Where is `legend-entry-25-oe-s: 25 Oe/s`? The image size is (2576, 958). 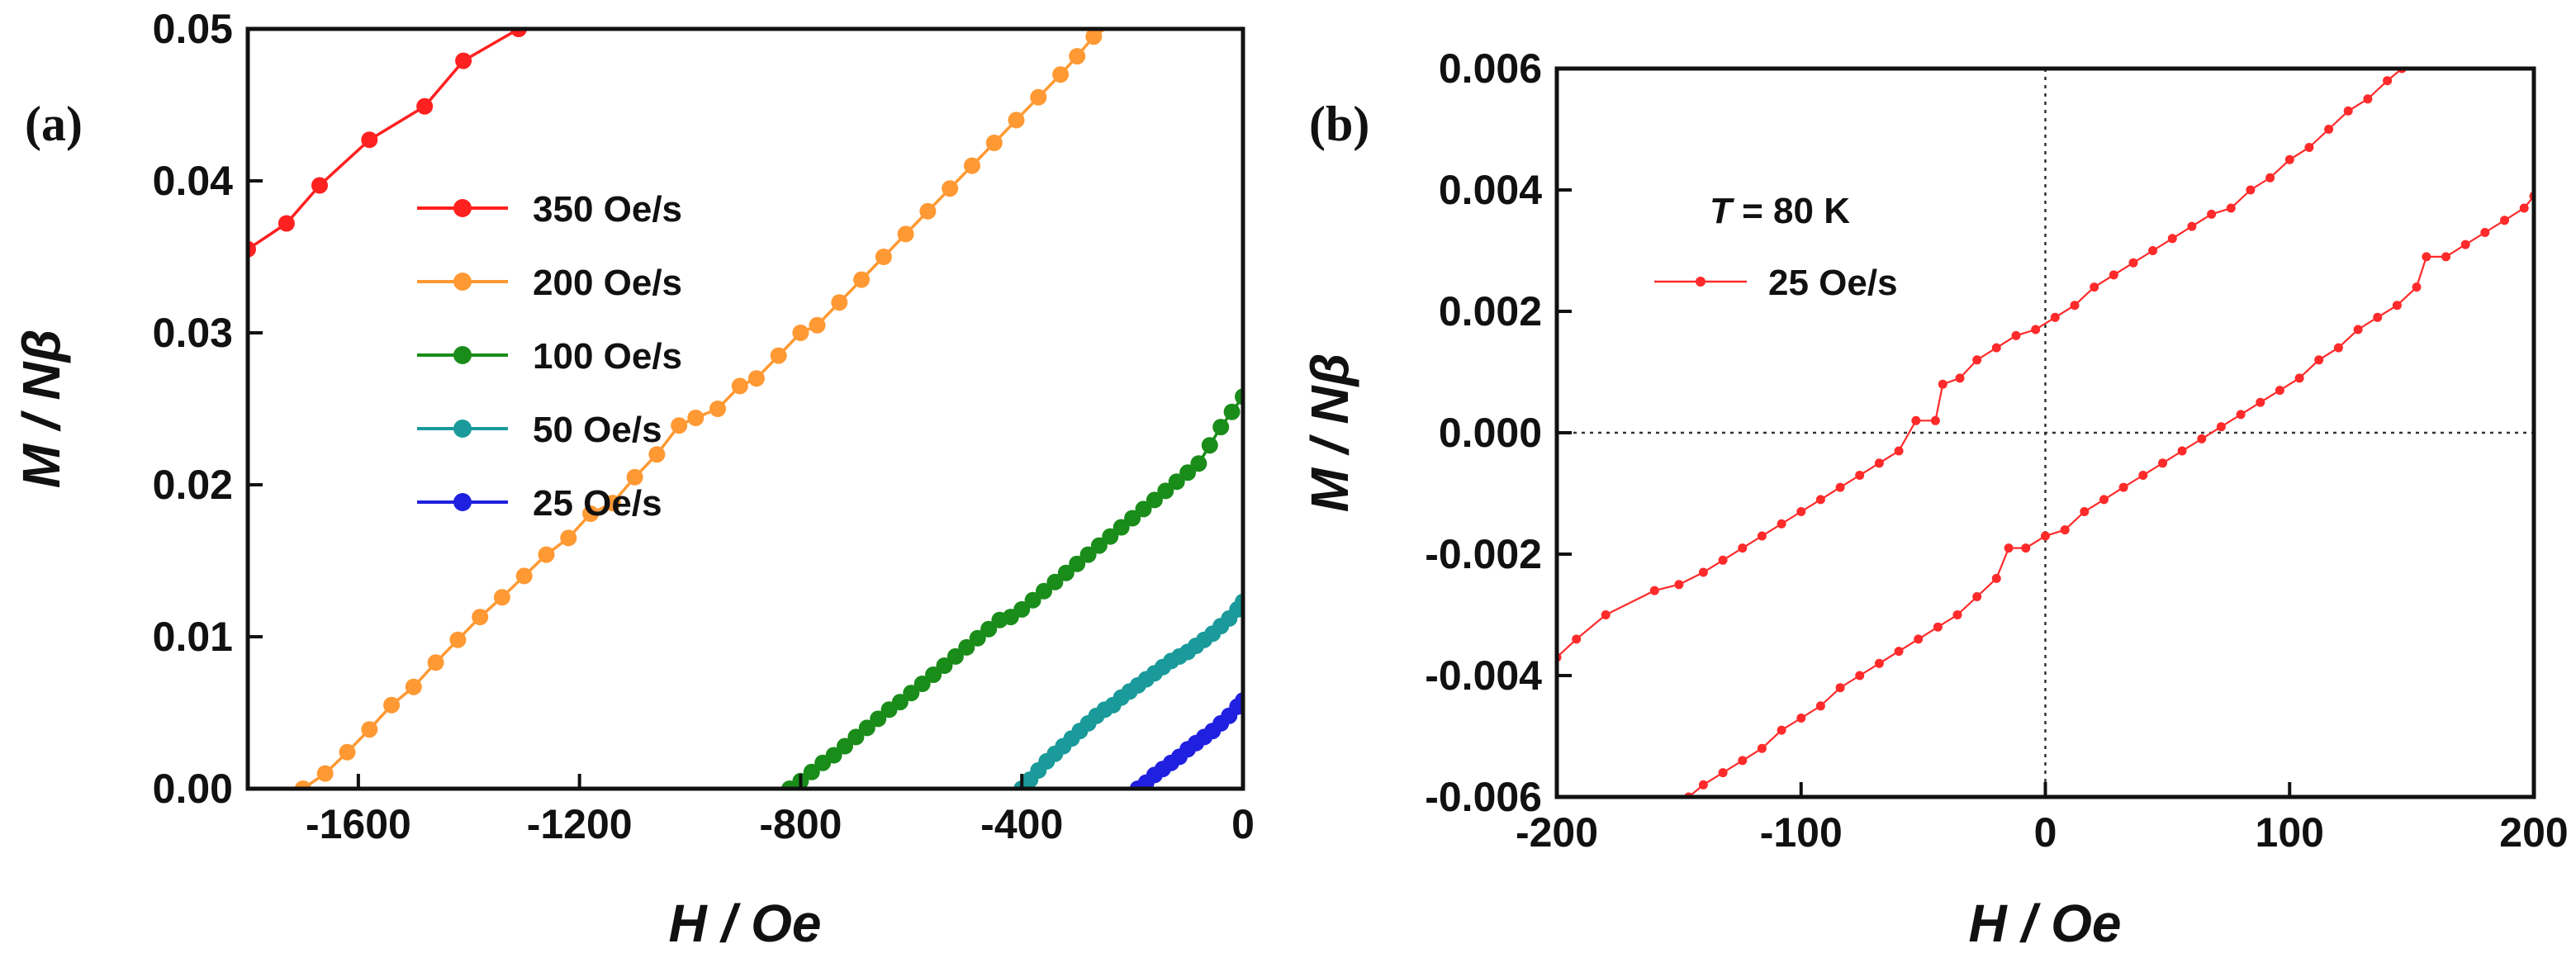
legend-entry-25-oe-s: 25 Oe/s is located at coordinates (539, 504).